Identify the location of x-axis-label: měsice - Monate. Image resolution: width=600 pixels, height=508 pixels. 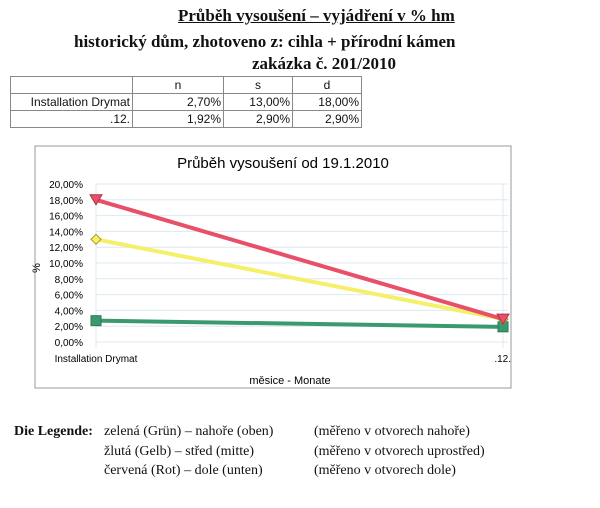
(289, 381).